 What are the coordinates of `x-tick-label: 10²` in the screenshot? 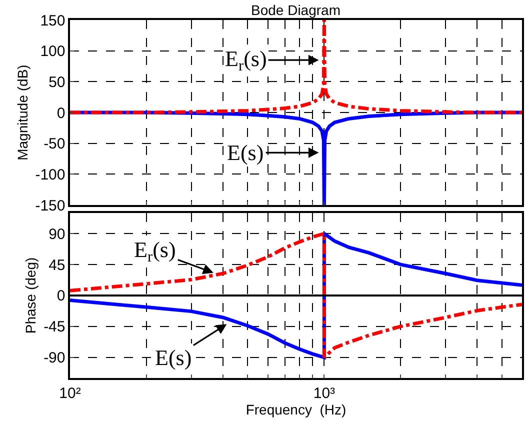 It's located at (70, 393).